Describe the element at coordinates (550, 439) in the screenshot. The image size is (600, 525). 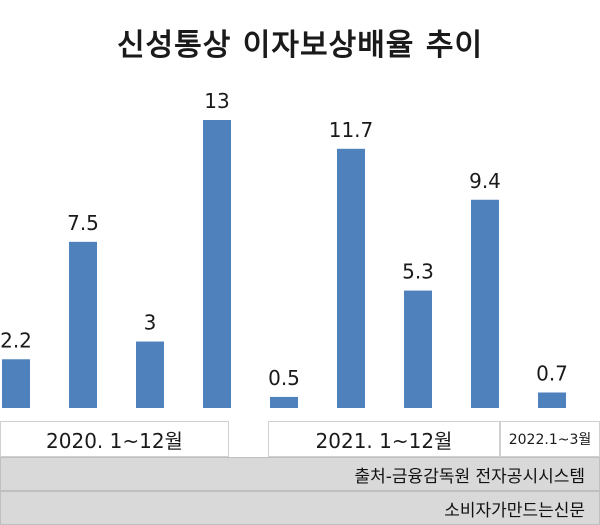
I see `group-label-2022: 2022.1~3월` at that location.